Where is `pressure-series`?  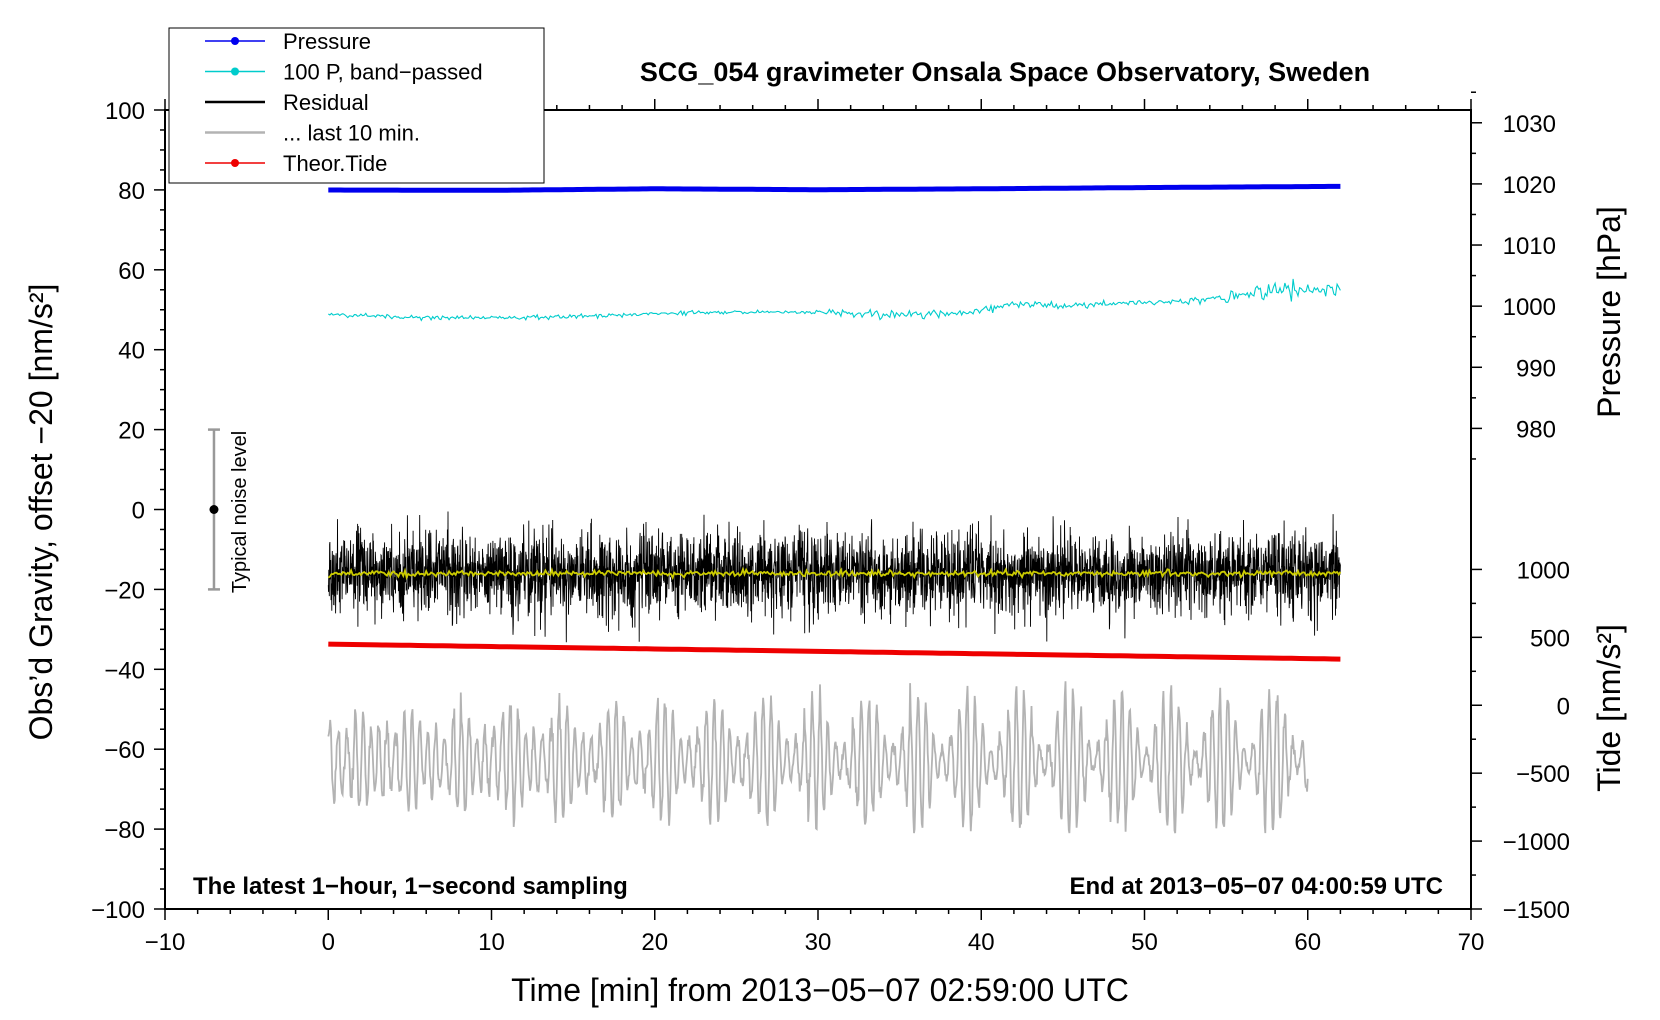
pressure-series is located at coordinates (834, 188).